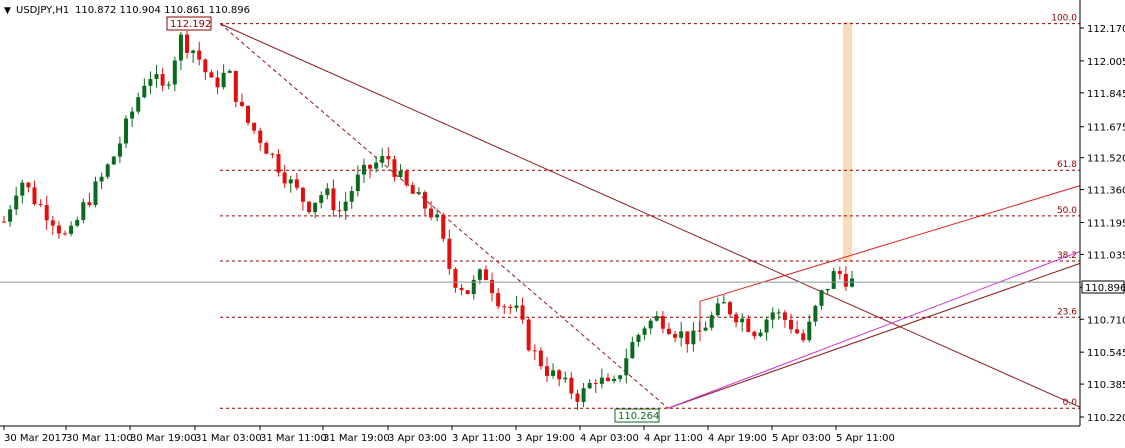 This screenshot has width=1125, height=448. I want to click on time-tick-label: 31 Mar 03:00, so click(228, 438).